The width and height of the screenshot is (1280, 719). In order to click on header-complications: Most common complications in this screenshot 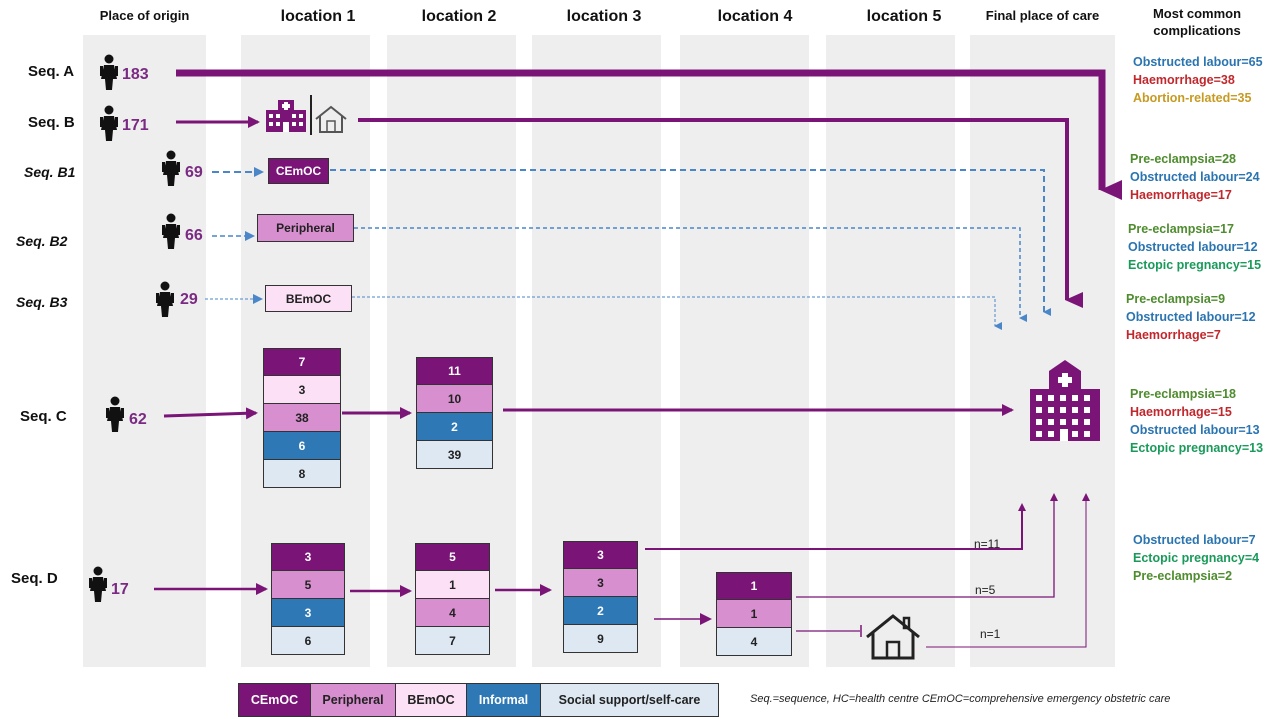, I will do `click(1197, 22)`.